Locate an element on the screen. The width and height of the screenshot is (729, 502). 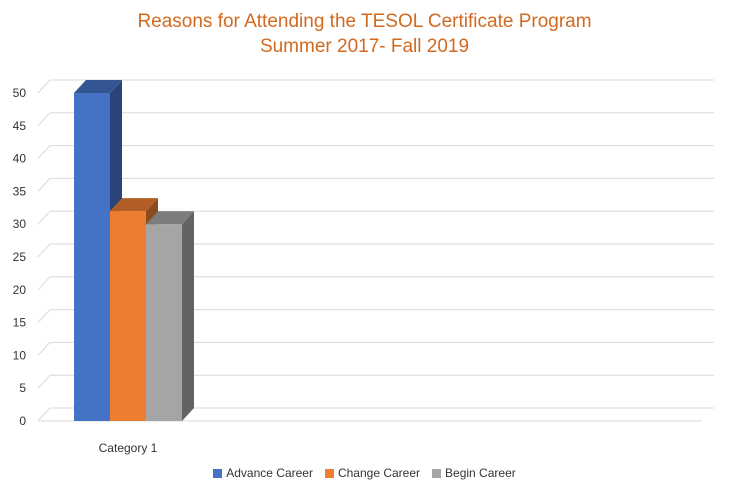
y-tick-label: 40 is located at coordinates (20, 159).